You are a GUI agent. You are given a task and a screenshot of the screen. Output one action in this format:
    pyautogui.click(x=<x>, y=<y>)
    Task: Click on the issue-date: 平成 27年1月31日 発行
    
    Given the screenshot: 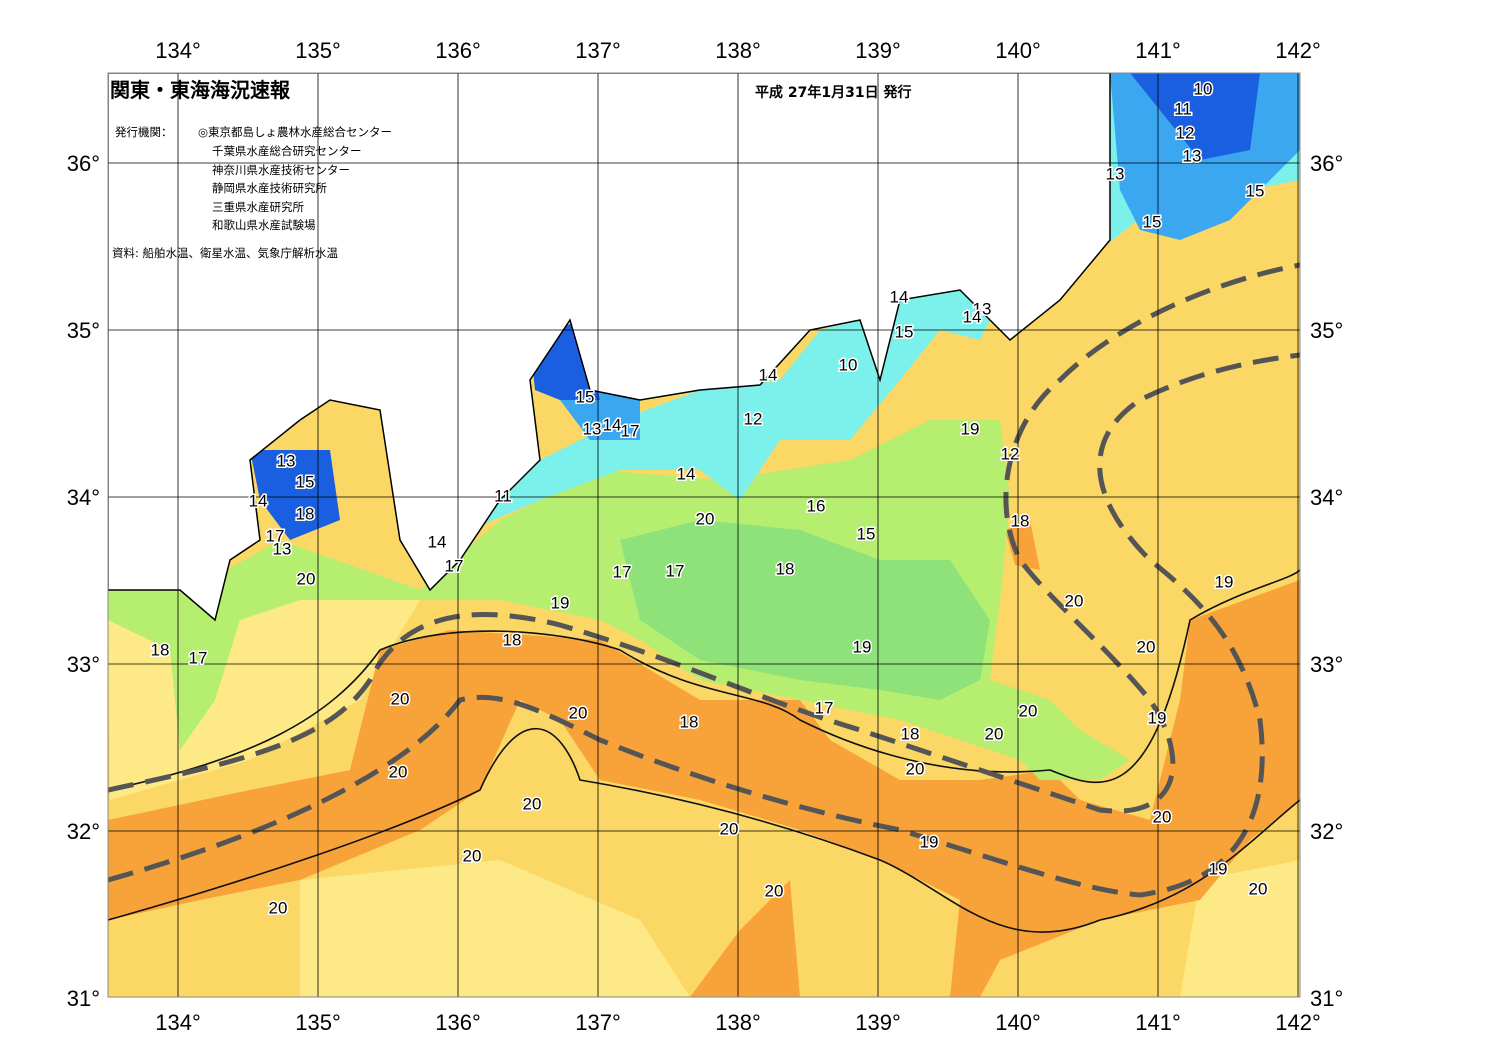 What is the action you would take?
    pyautogui.click(x=833, y=92)
    